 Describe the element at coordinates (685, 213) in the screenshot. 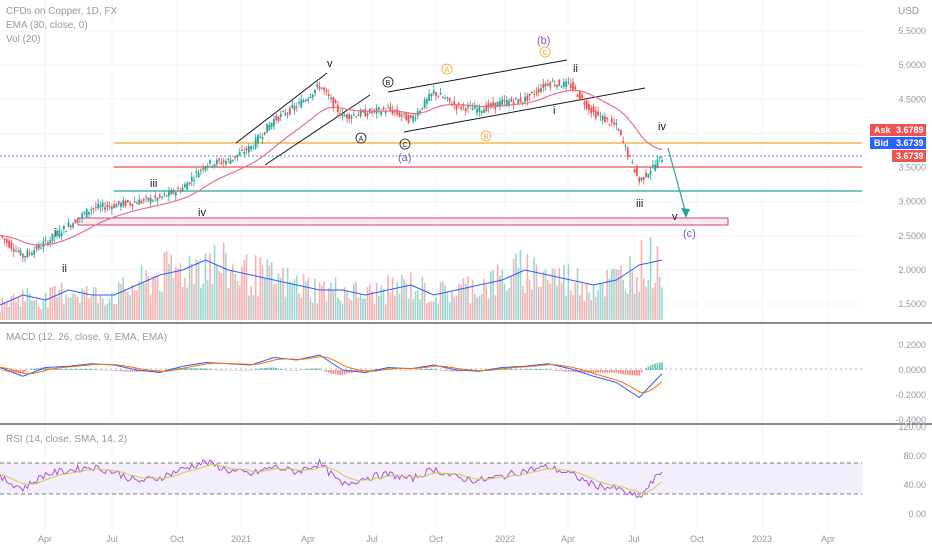

I see `projection-arrowhead` at that location.